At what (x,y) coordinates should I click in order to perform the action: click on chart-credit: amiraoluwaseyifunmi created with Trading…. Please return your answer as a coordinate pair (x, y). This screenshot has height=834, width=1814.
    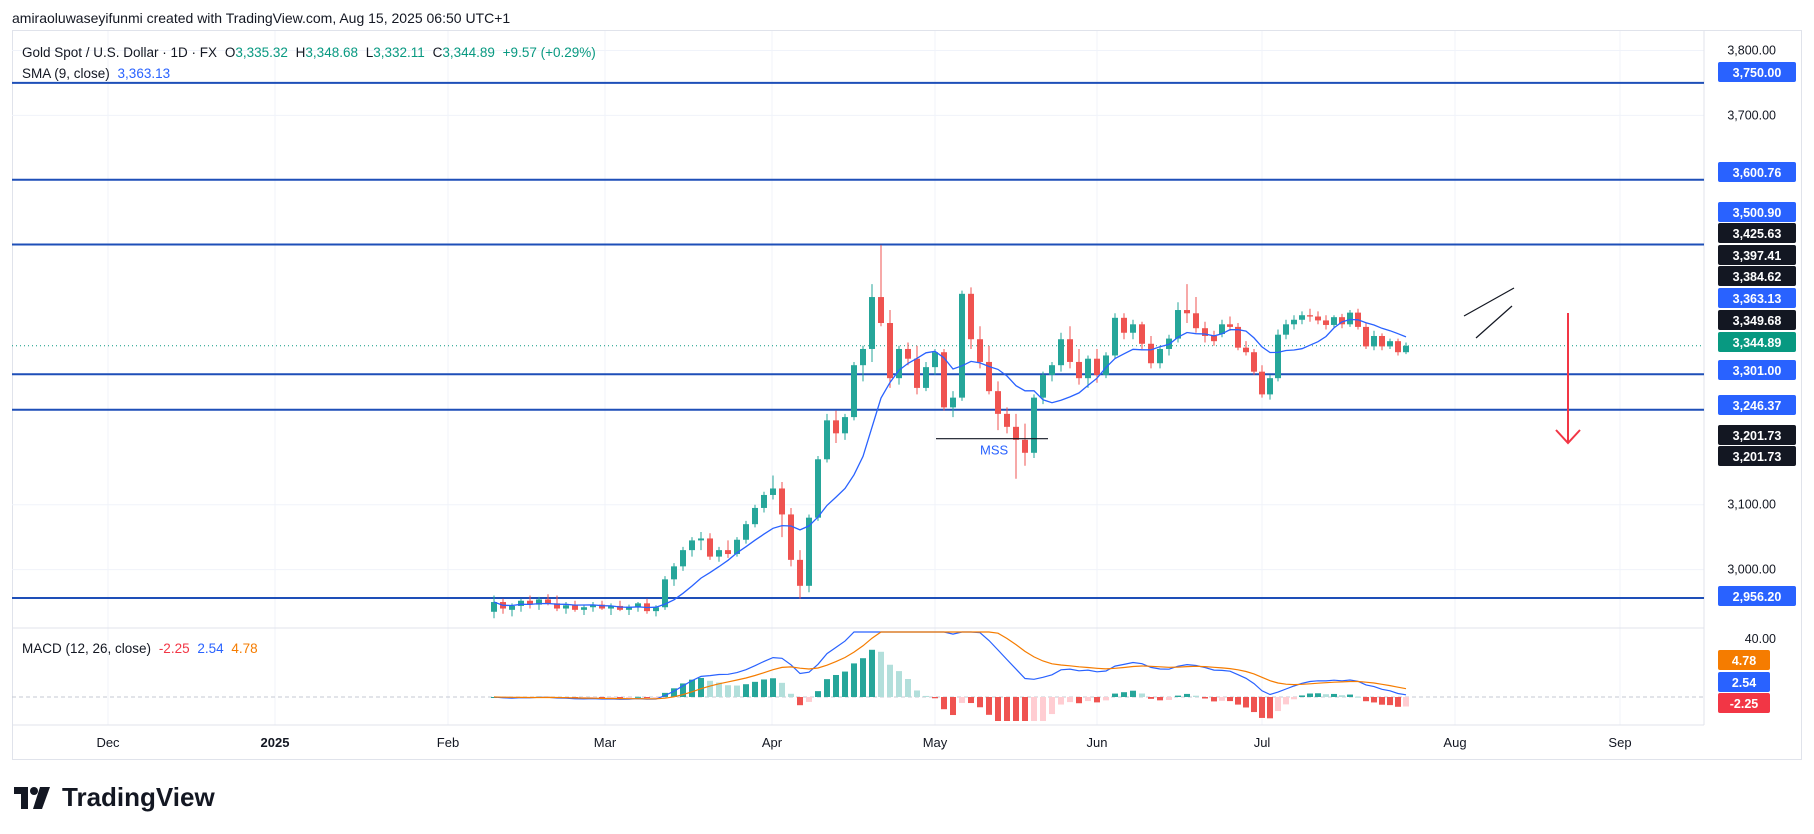
    Looking at the image, I should click on (261, 18).